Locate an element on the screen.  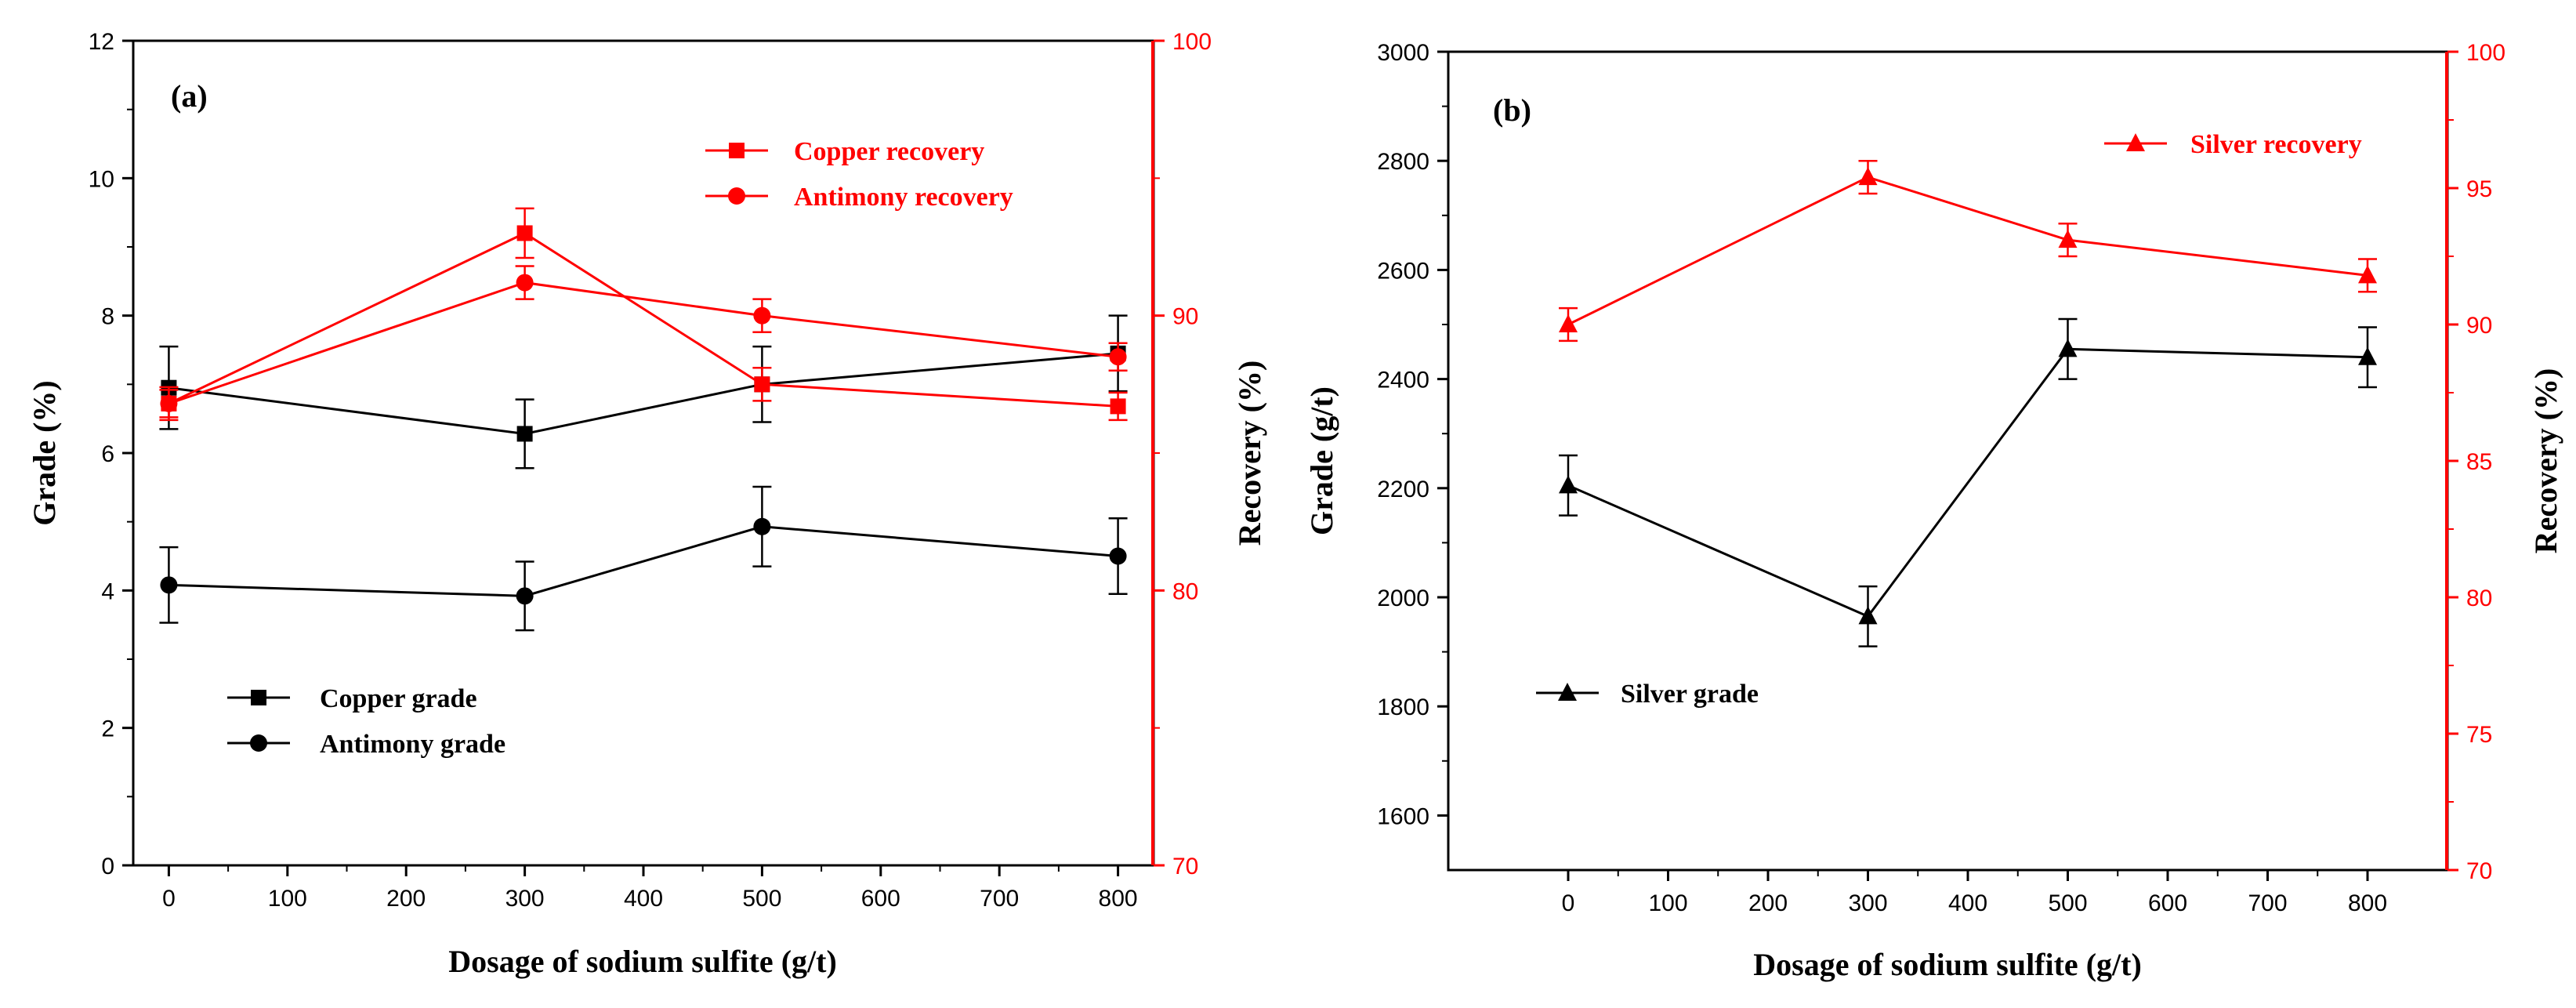
y-tick-label: 4 is located at coordinates (107, 591).